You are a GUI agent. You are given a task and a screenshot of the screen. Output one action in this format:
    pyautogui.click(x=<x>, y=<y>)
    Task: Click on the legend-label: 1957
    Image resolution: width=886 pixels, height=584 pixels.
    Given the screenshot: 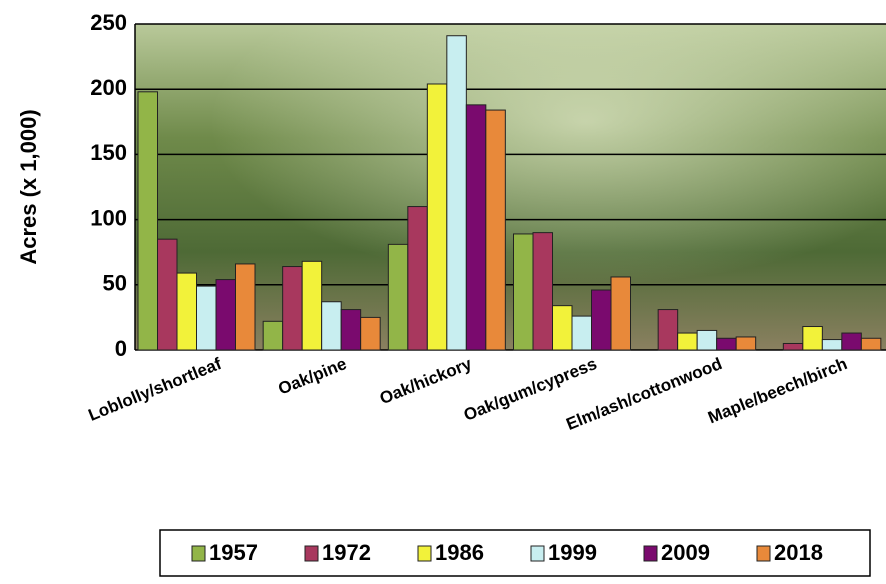 What is the action you would take?
    pyautogui.click(x=233, y=552)
    